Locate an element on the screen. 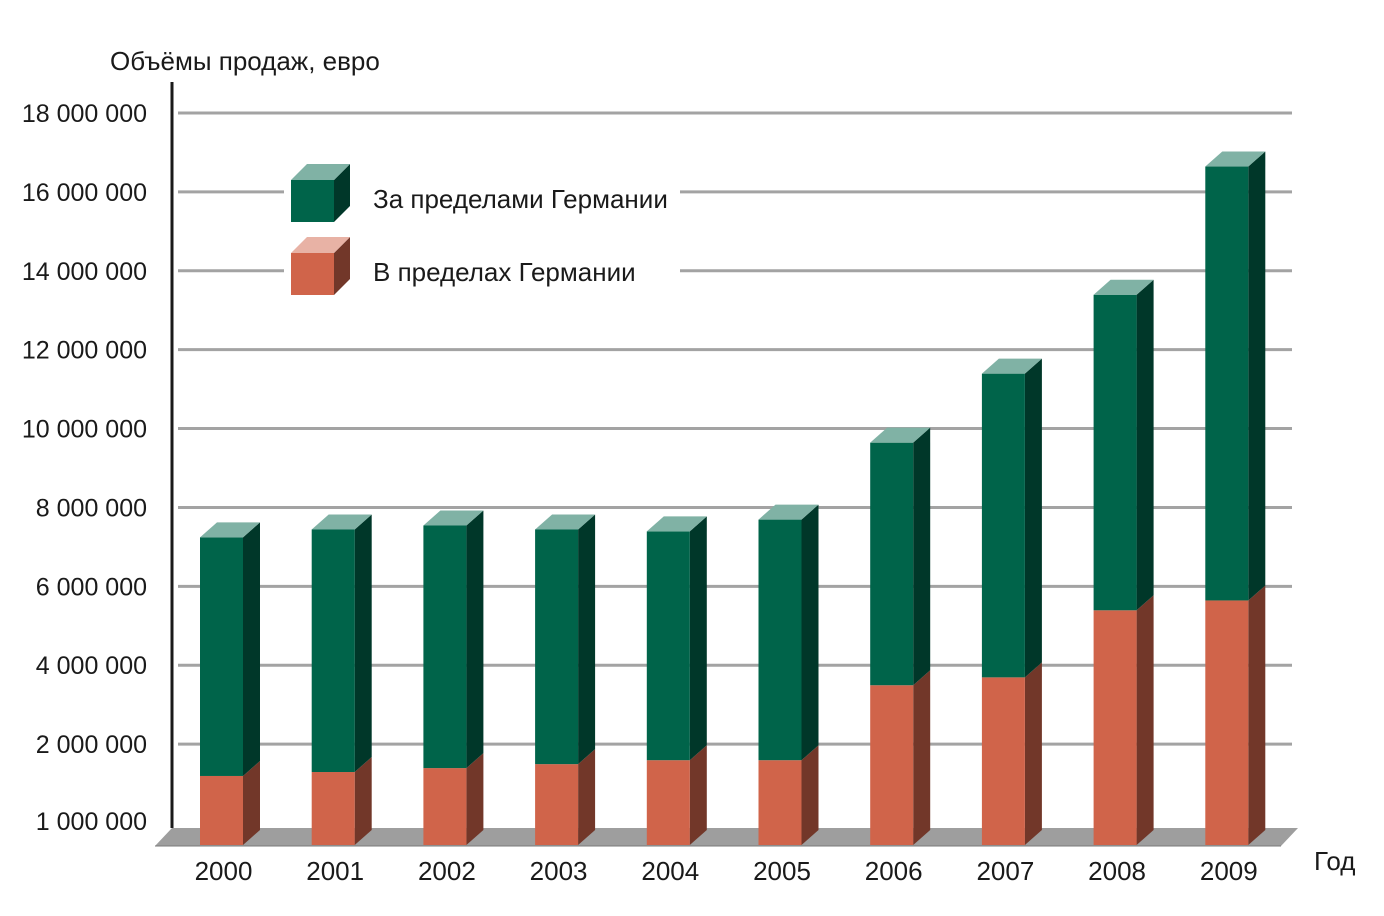 The height and width of the screenshot is (916, 1384). bar-2004-export is located at coordinates (676, 638).